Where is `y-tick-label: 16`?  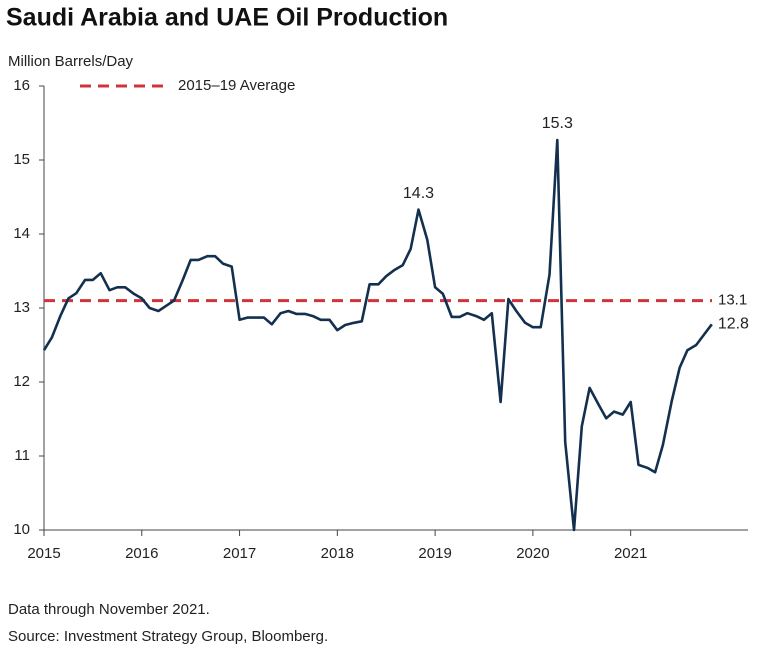 y-tick-label: 16 is located at coordinates (21, 85).